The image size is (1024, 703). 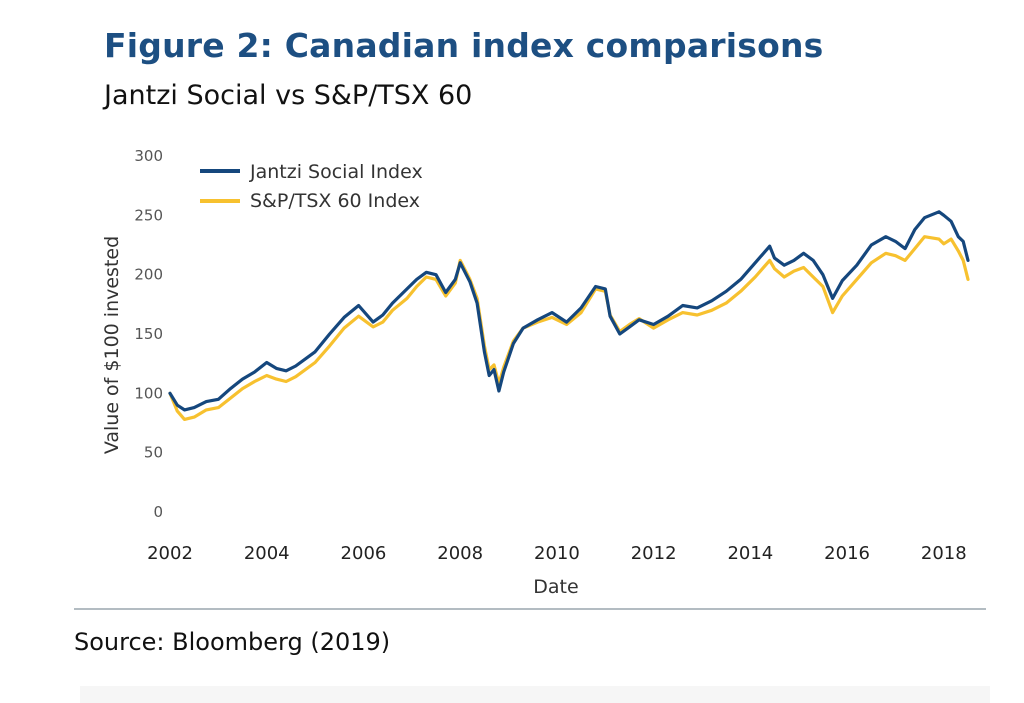 I want to click on x-tick-label: 2006, so click(x=364, y=553).